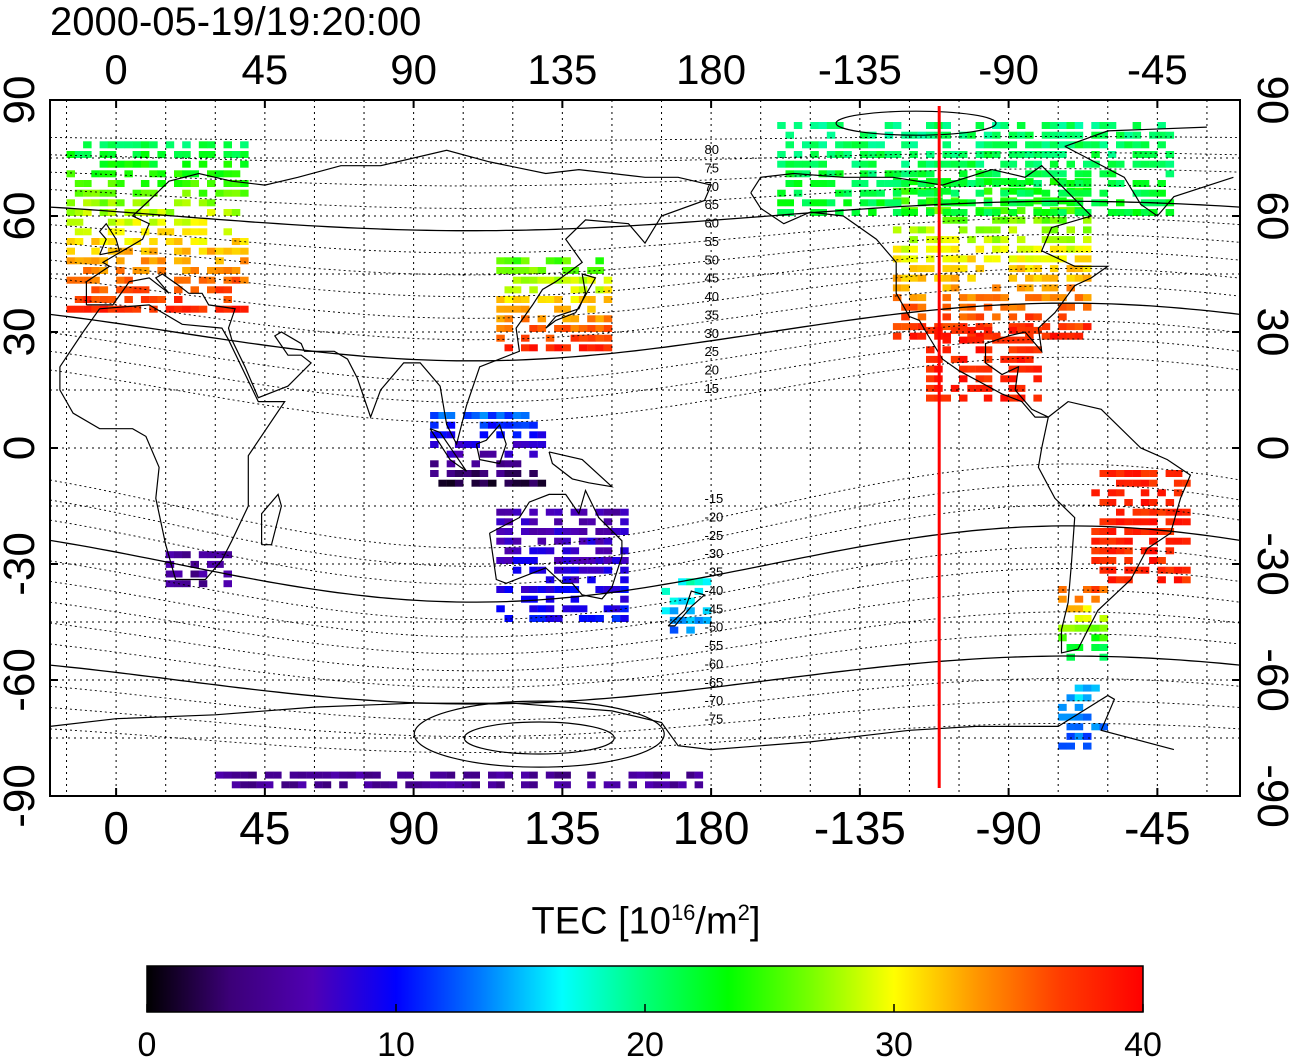 The image size is (1292, 1057). Describe the element at coordinates (1114, 527) in the screenshot. I see `coastline-south-america` at that location.